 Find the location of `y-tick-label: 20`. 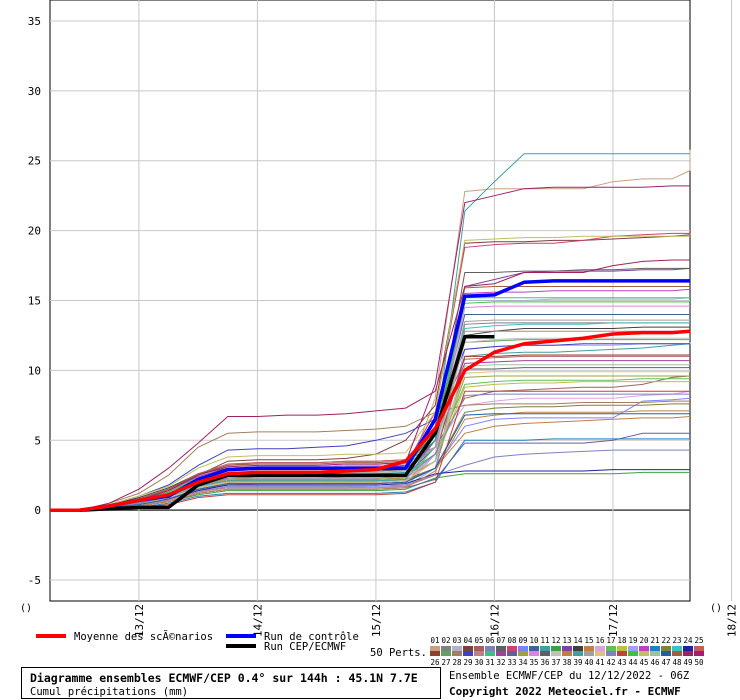

y-tick-label: 20 is located at coordinates (34, 231).